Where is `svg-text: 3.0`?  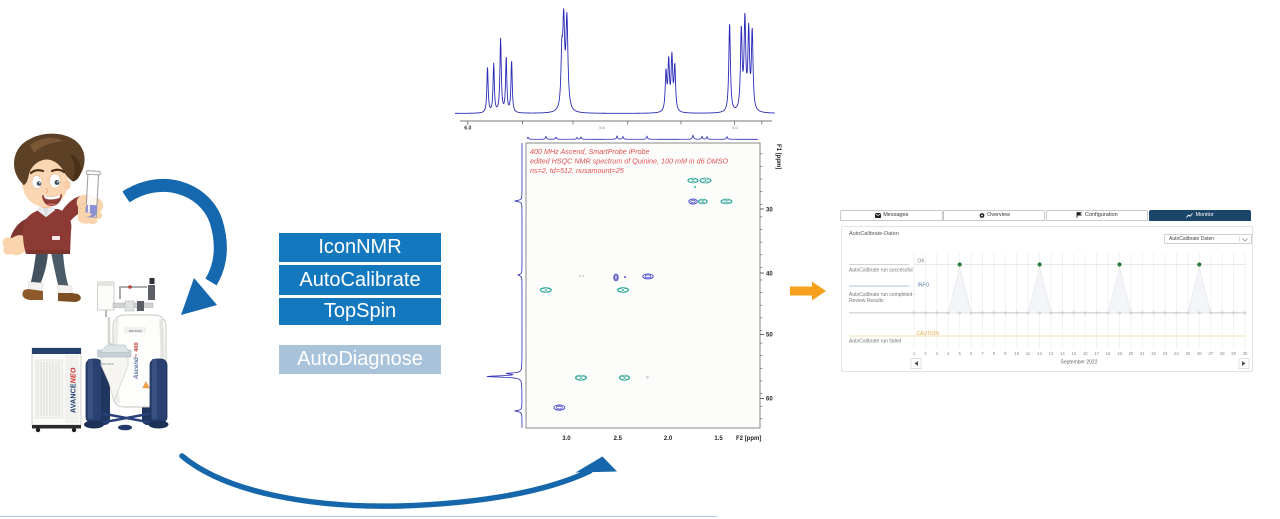 svg-text: 3.0 is located at coordinates (566, 439).